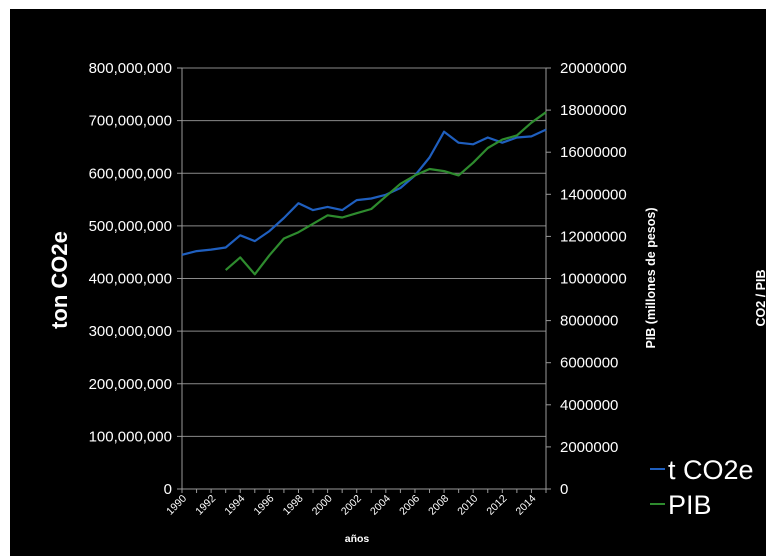 This screenshot has height=556, width=766. Describe the element at coordinates (589, 405) in the screenshot. I see `right-axis-tick-label: 4000000` at that location.